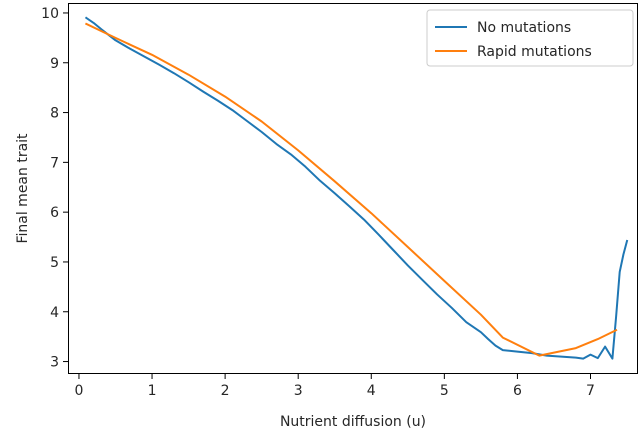 The height and width of the screenshot is (440, 639). What do you see at coordinates (54, 213) in the screenshot?
I see `y-tick-label: 6` at bounding box center [54, 213].